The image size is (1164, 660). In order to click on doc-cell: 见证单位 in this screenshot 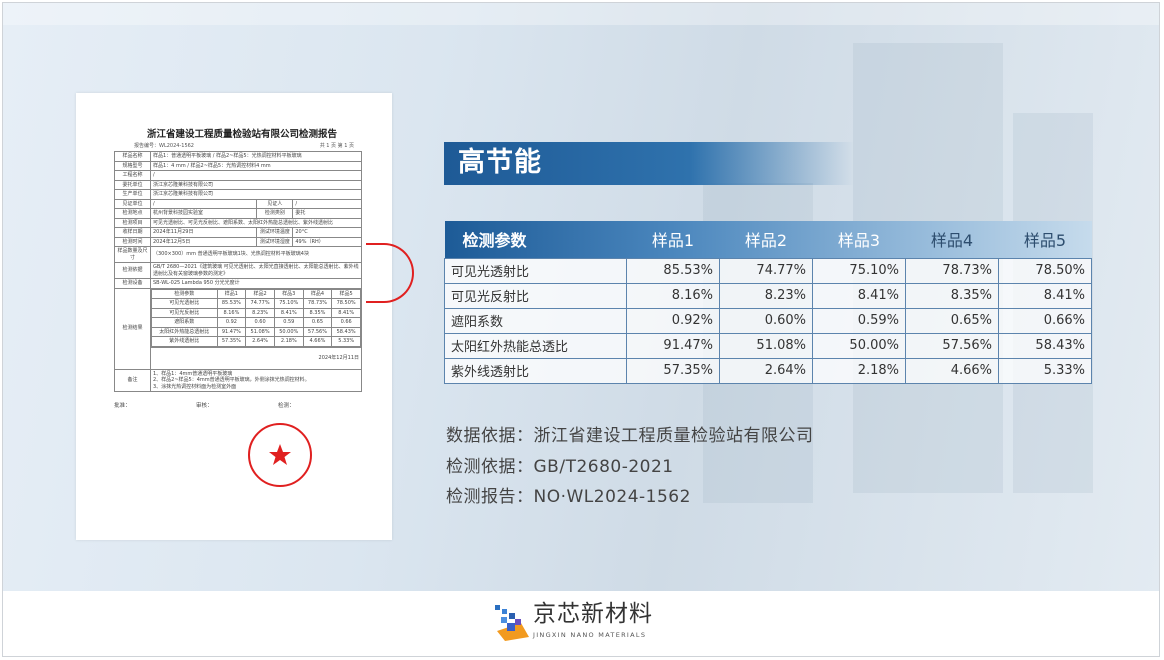, I will do `click(132, 203)`.